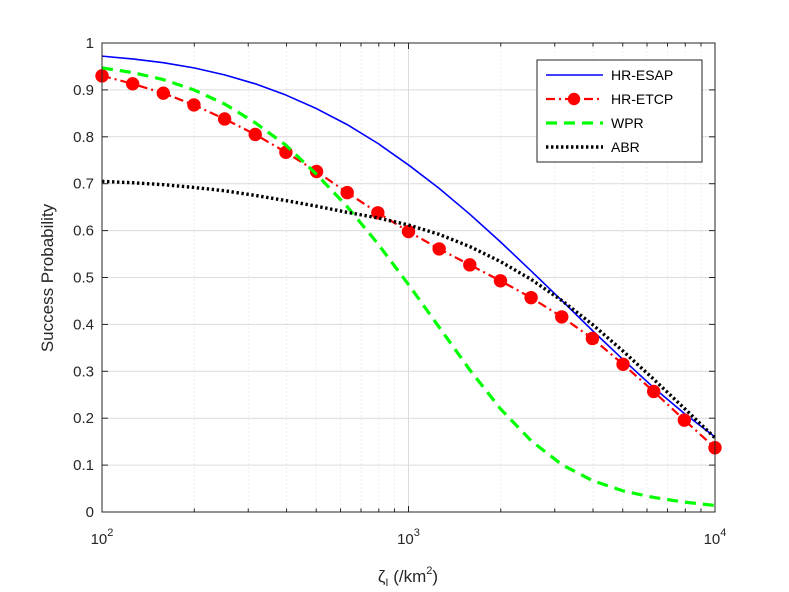 The image size is (789, 592). Describe the element at coordinates (83, 418) in the screenshot. I see `y-tick-label: 0.2` at that location.